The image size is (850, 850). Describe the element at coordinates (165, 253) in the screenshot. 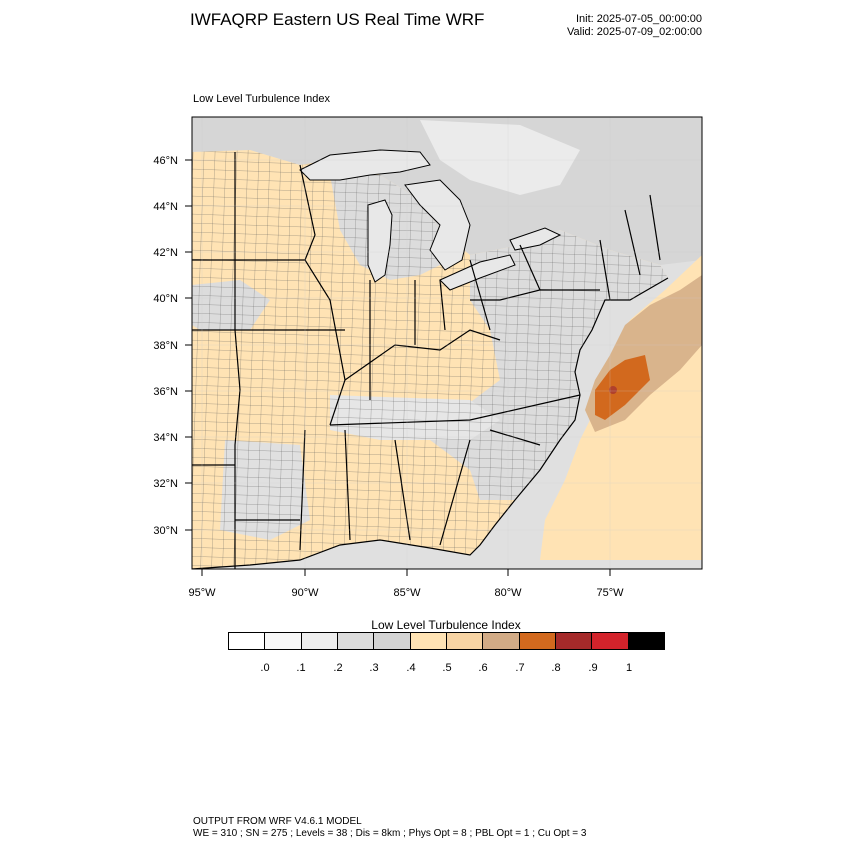

I see `lat-label-42: 42°N` at that location.